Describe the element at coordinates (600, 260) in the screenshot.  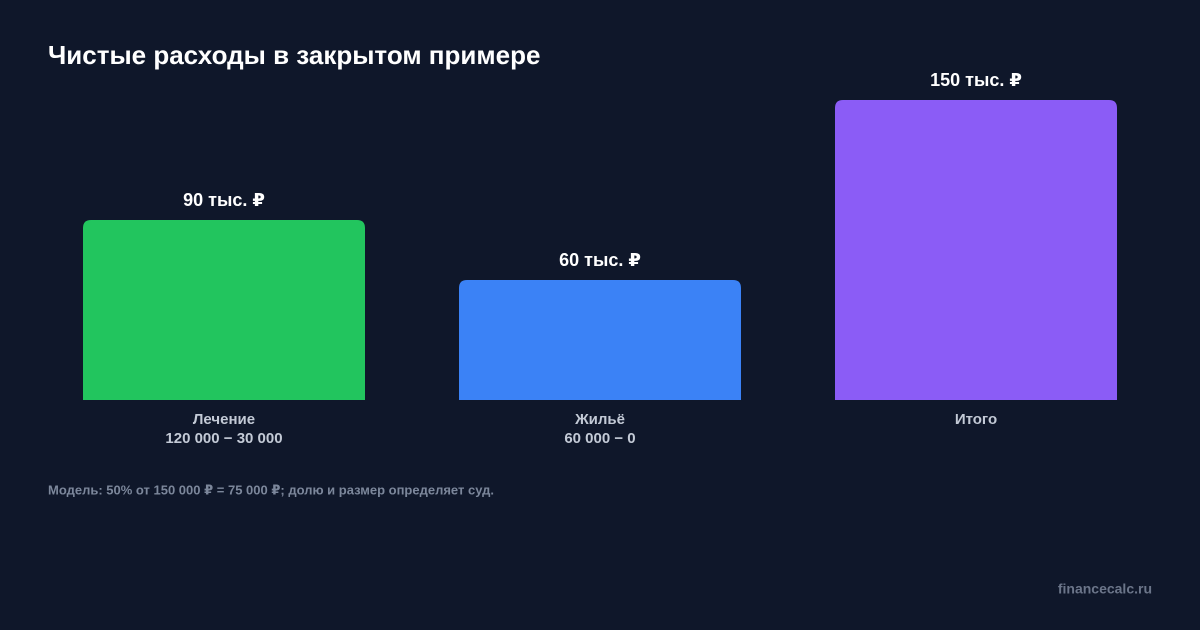
I see `value-label: 60 тыс. ₽` at that location.